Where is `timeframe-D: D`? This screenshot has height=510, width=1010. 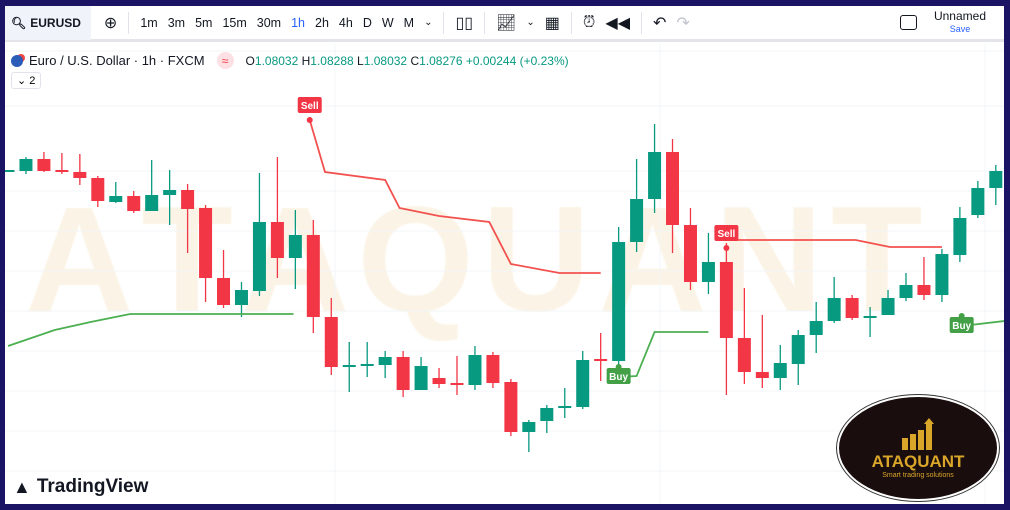 timeframe-D: D is located at coordinates (367, 22).